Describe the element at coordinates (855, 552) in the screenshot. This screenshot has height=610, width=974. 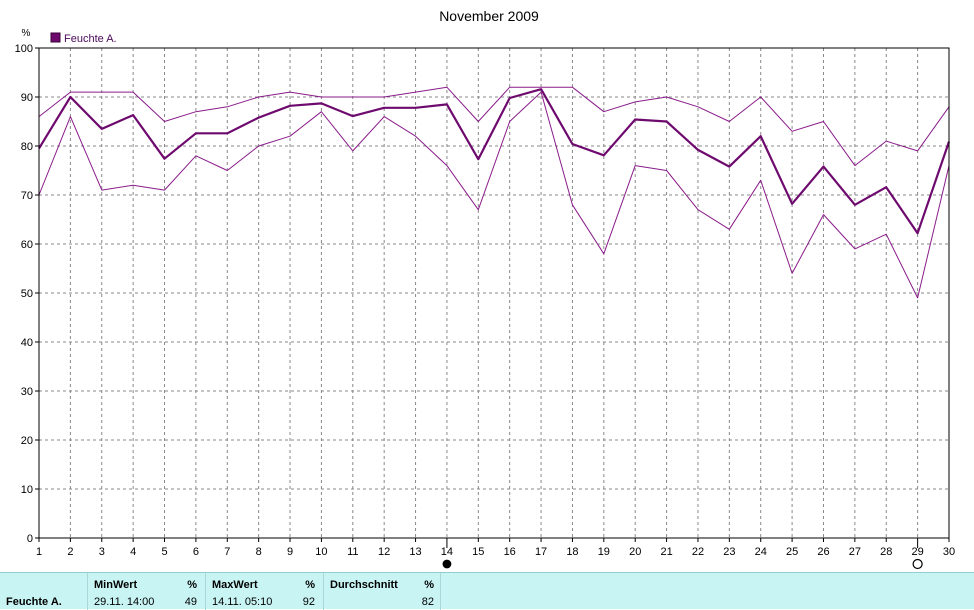
I see `x-tick-label: 27` at that location.